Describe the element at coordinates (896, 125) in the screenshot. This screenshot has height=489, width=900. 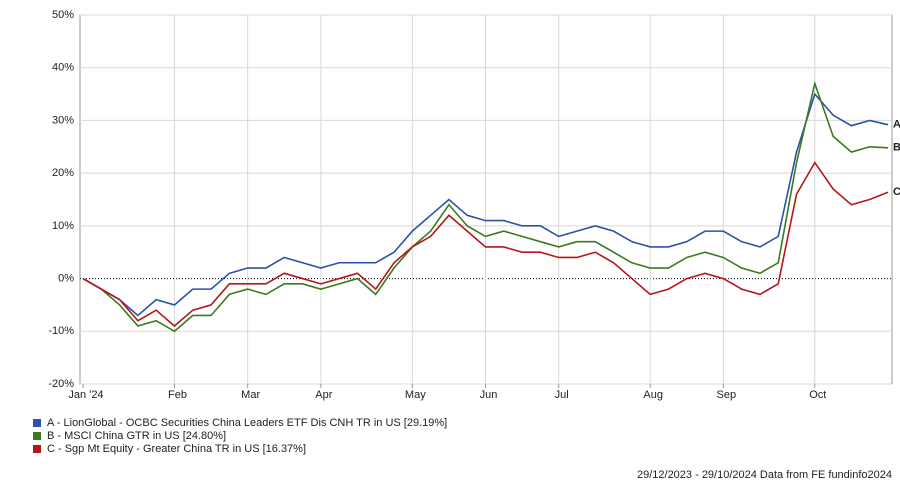
I see `end-label: A` at that location.